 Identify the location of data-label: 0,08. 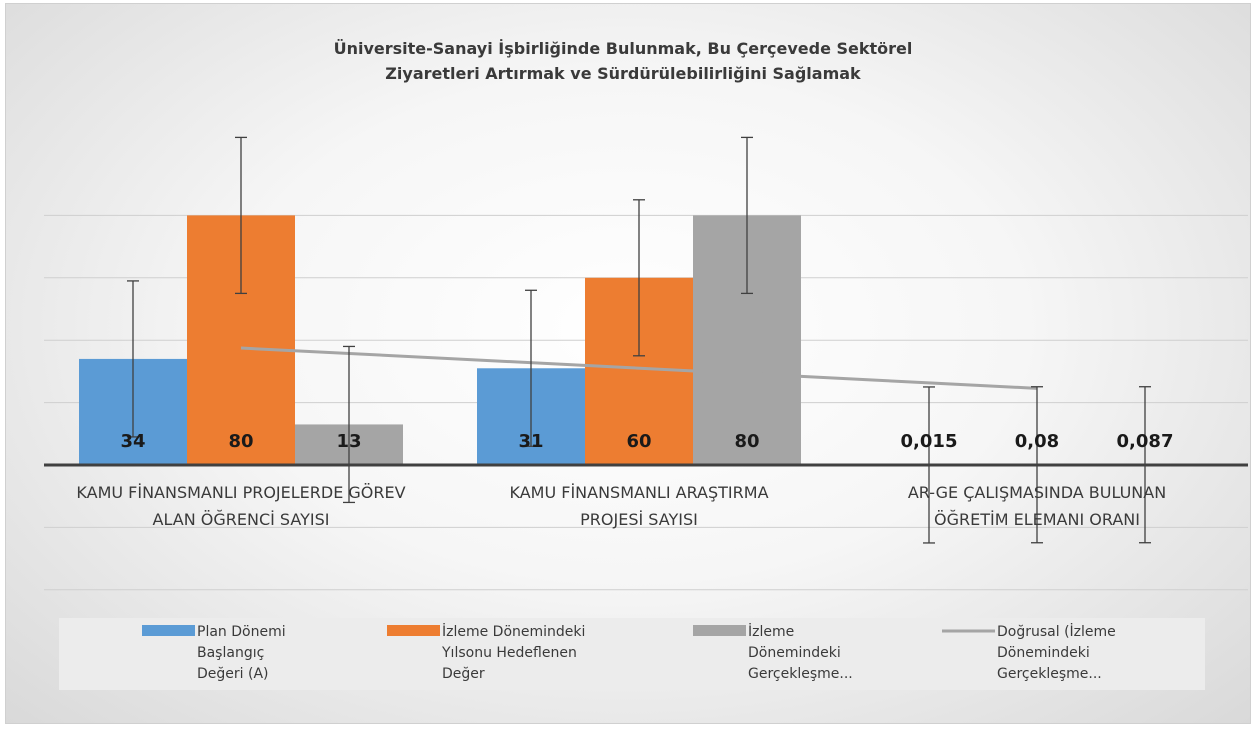
(1037, 441).